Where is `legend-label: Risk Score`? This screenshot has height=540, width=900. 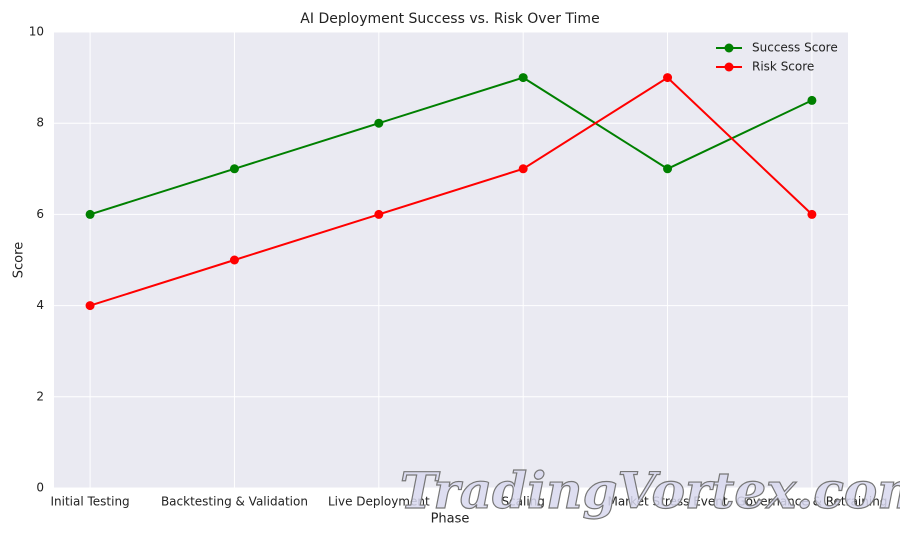
legend-label: Risk Score is located at coordinates (783, 67).